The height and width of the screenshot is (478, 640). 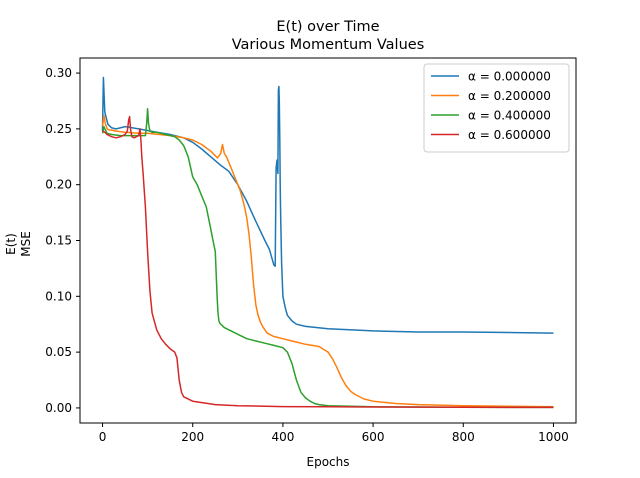 I want to click on legend-label-1: α = 0.200000, so click(x=509, y=96).